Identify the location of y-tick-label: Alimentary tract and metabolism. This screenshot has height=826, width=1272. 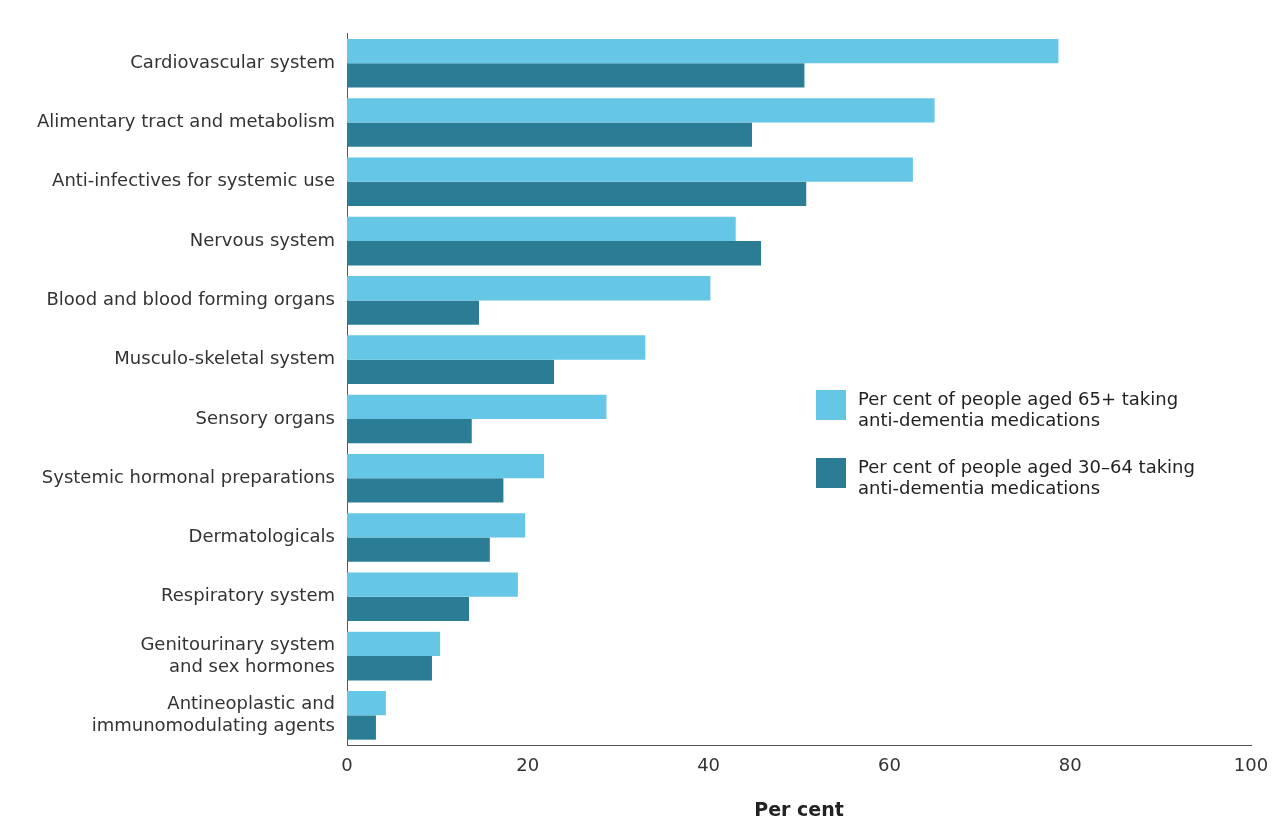
(186, 121).